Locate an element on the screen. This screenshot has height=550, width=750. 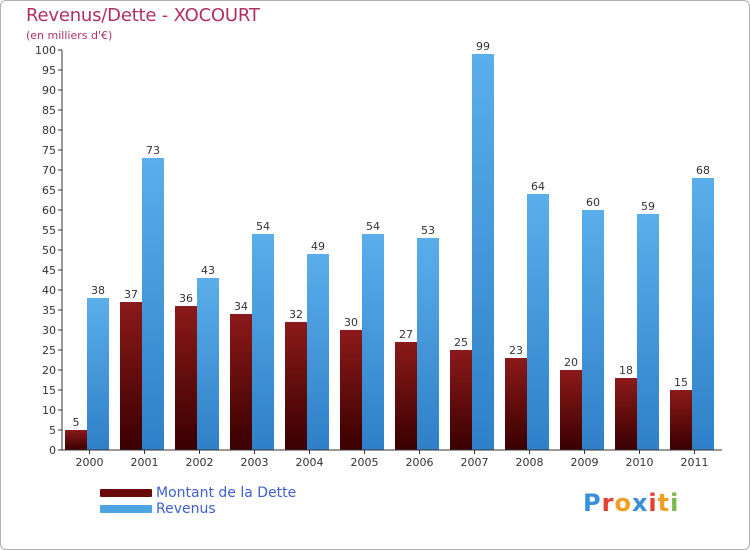
blue-bar-swatch-icon is located at coordinates (126, 509).